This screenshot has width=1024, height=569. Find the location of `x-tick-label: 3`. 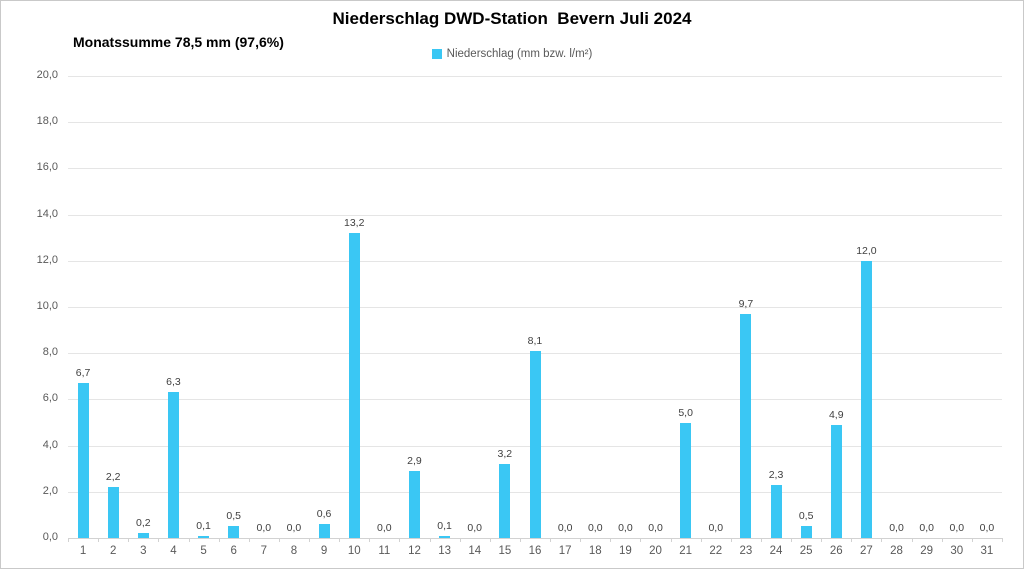

x-tick-label: 3 is located at coordinates (143, 551).